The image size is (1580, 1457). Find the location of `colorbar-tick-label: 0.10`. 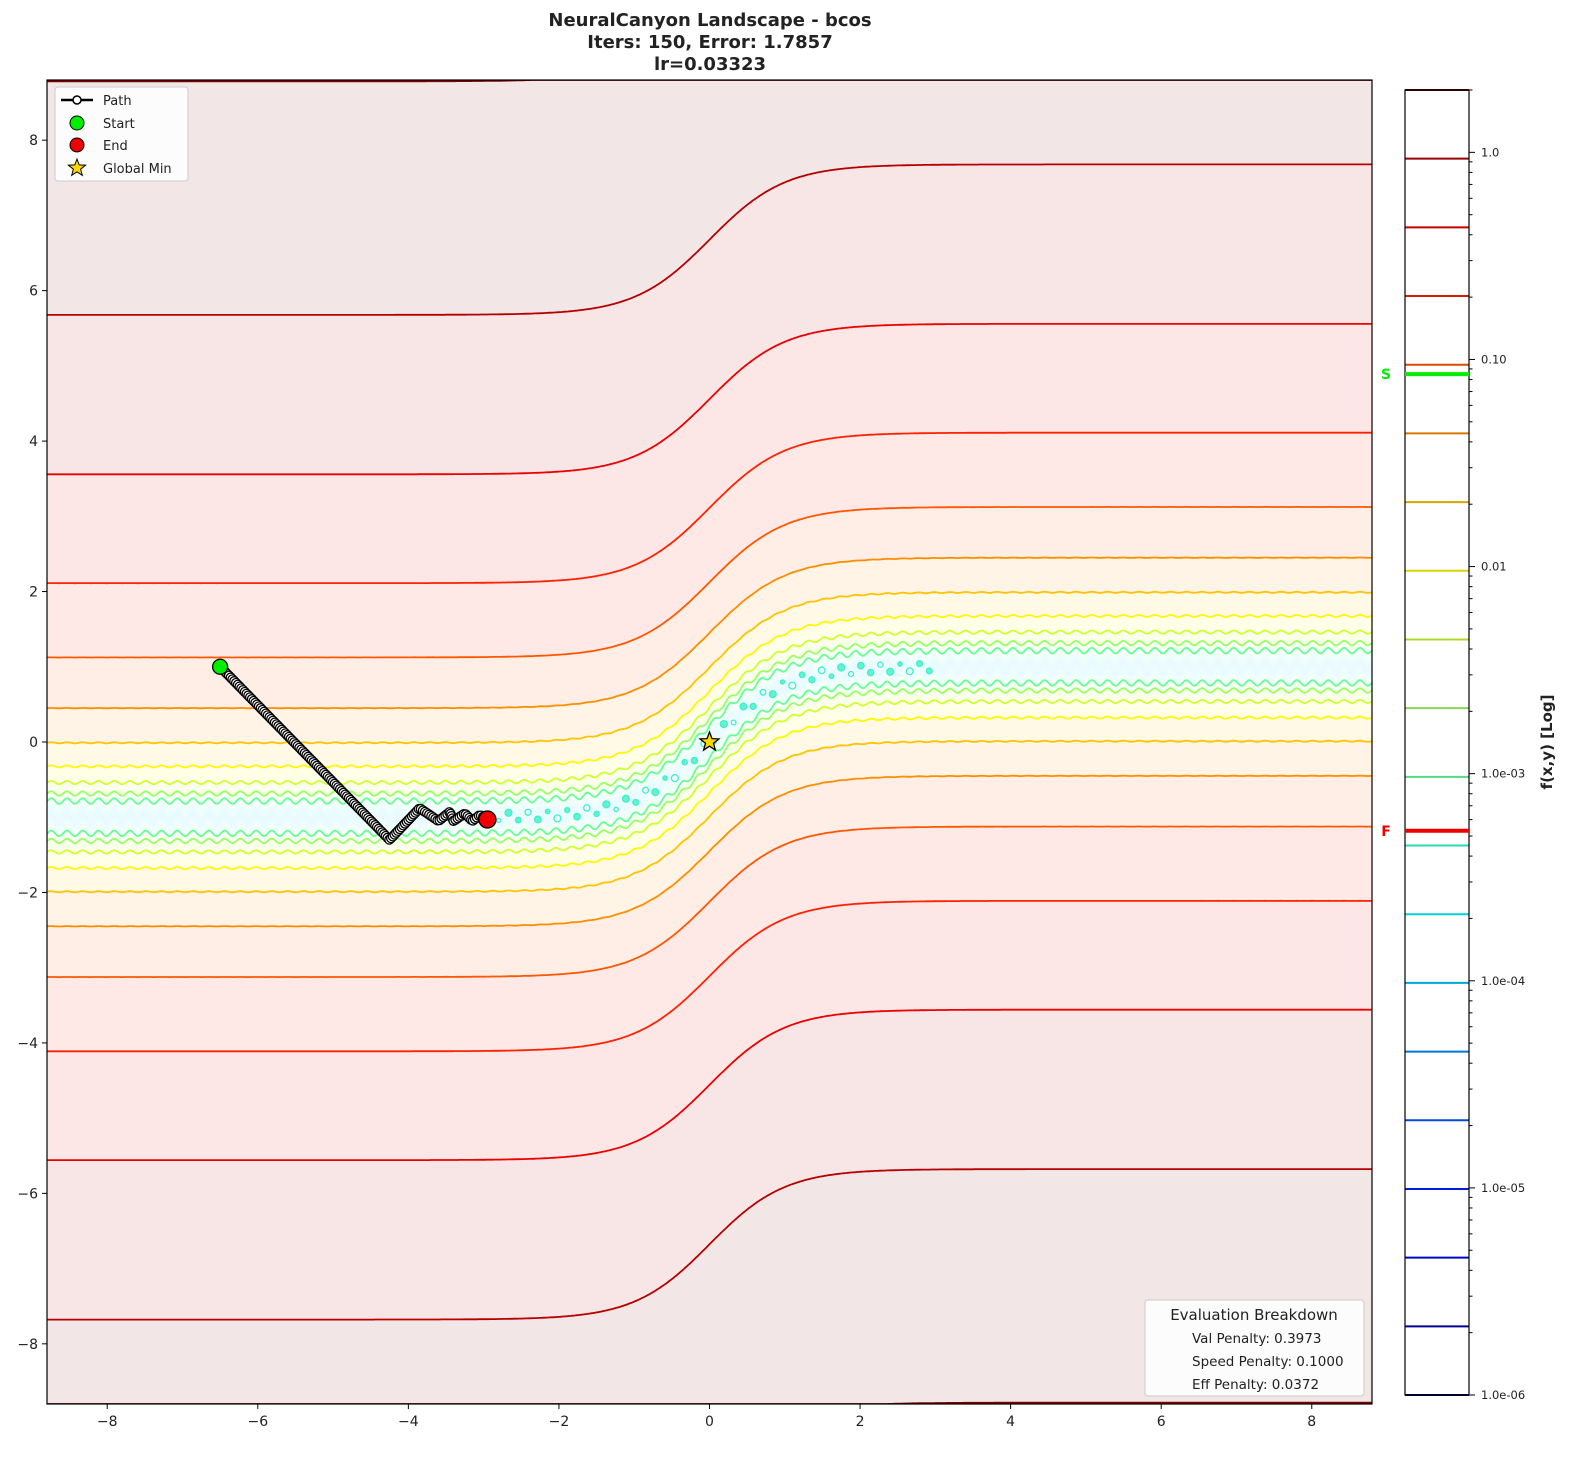

colorbar-tick-label: 0.10 is located at coordinates (1494, 359).